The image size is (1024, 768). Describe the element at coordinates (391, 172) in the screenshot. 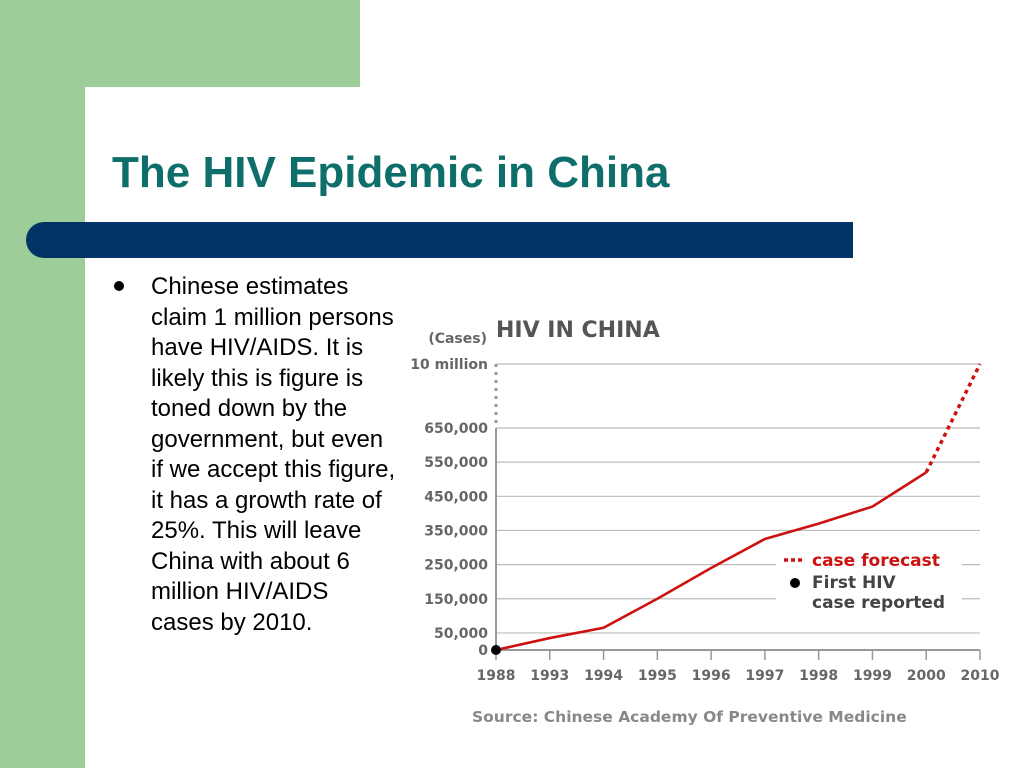

I see `slide-title: The HIV Epidemic in China` at that location.